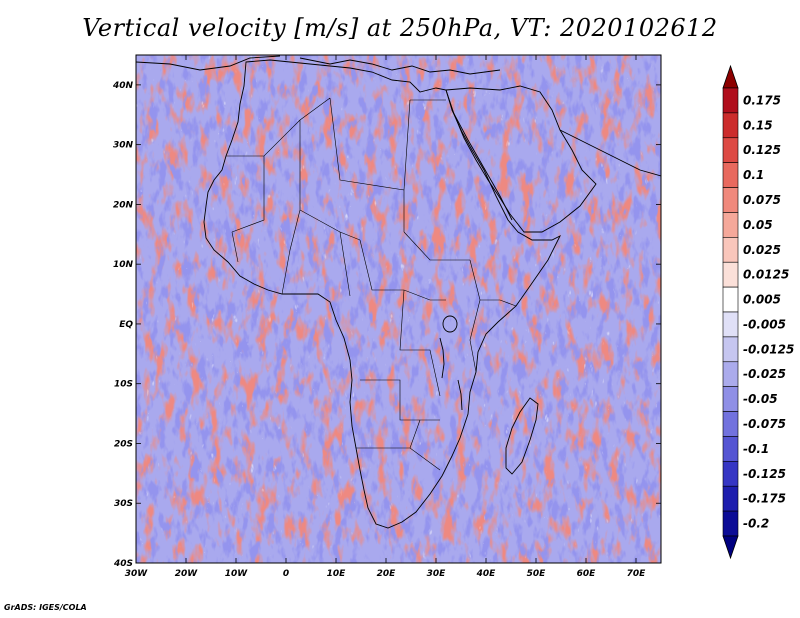 This screenshot has height=618, width=800. Describe the element at coordinates (123, 86) in the screenshot. I see `lat-label: 40N` at that location.